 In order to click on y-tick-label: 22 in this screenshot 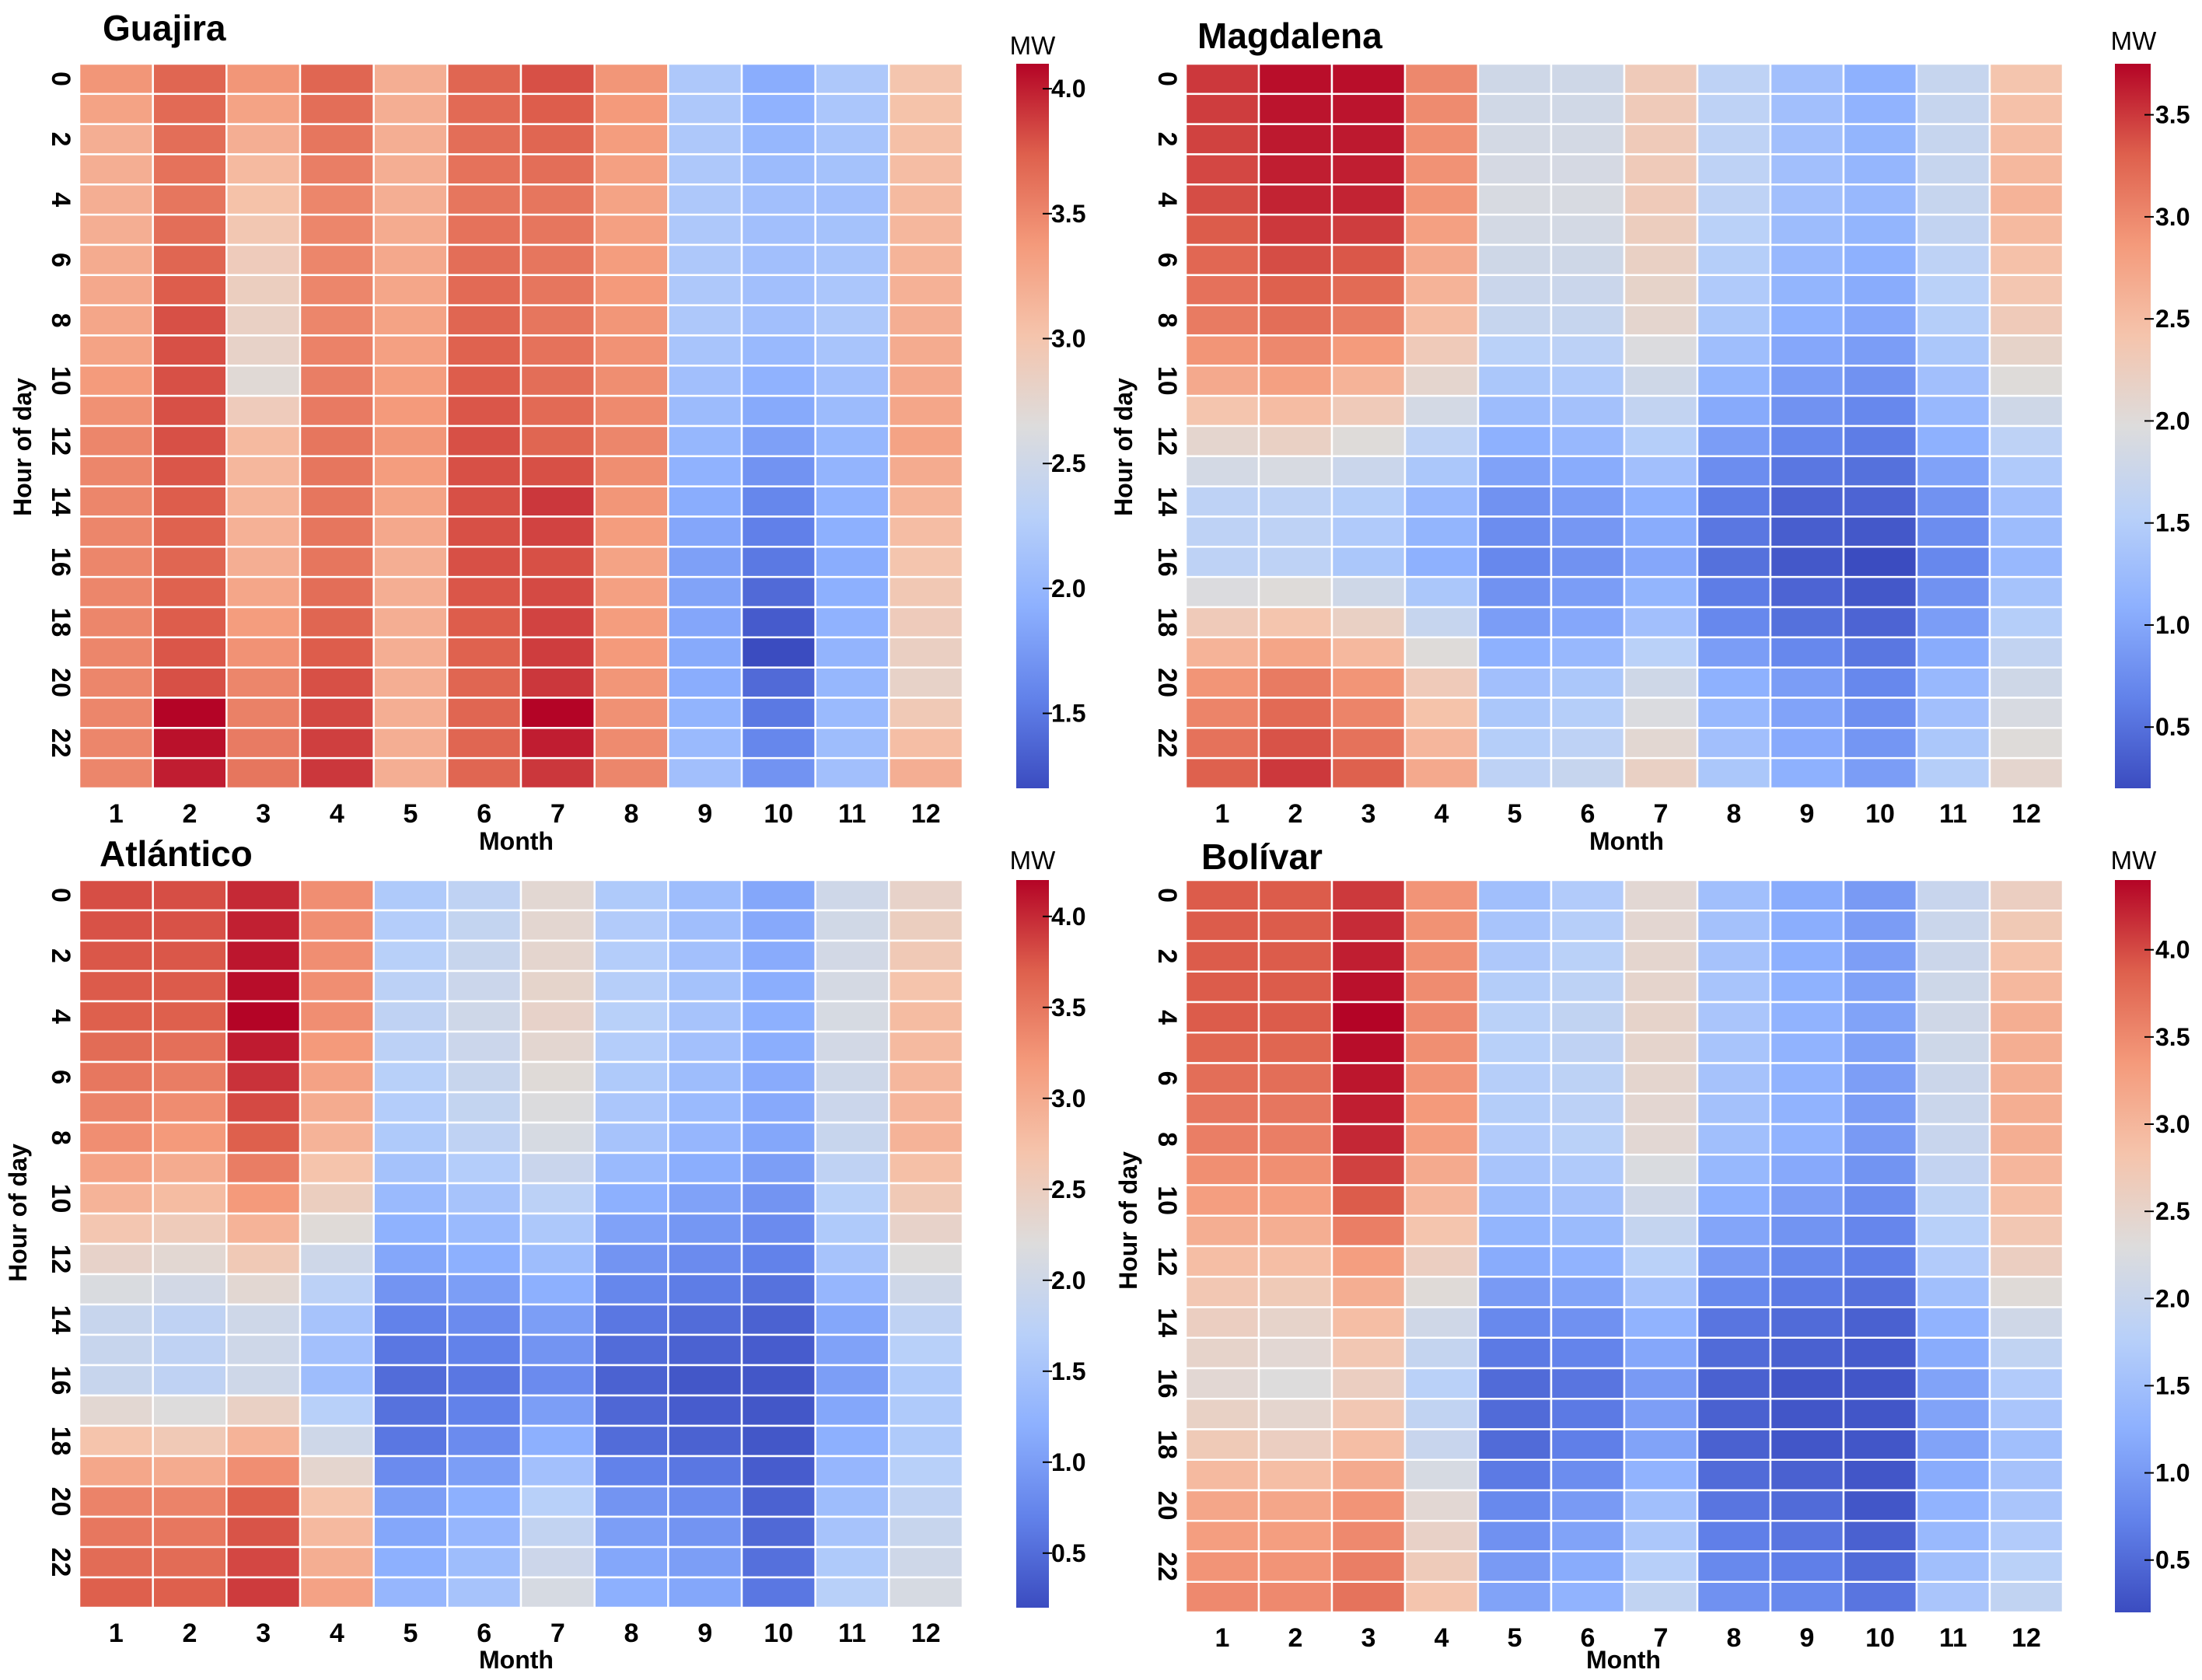, I will do `click(1167, 743)`.